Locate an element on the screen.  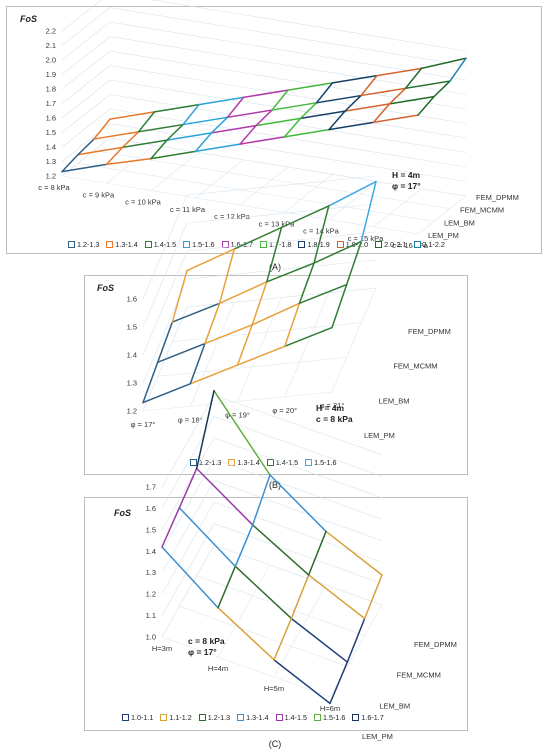
chart-c-zlabel: FoS is located at coordinates (122, 513).